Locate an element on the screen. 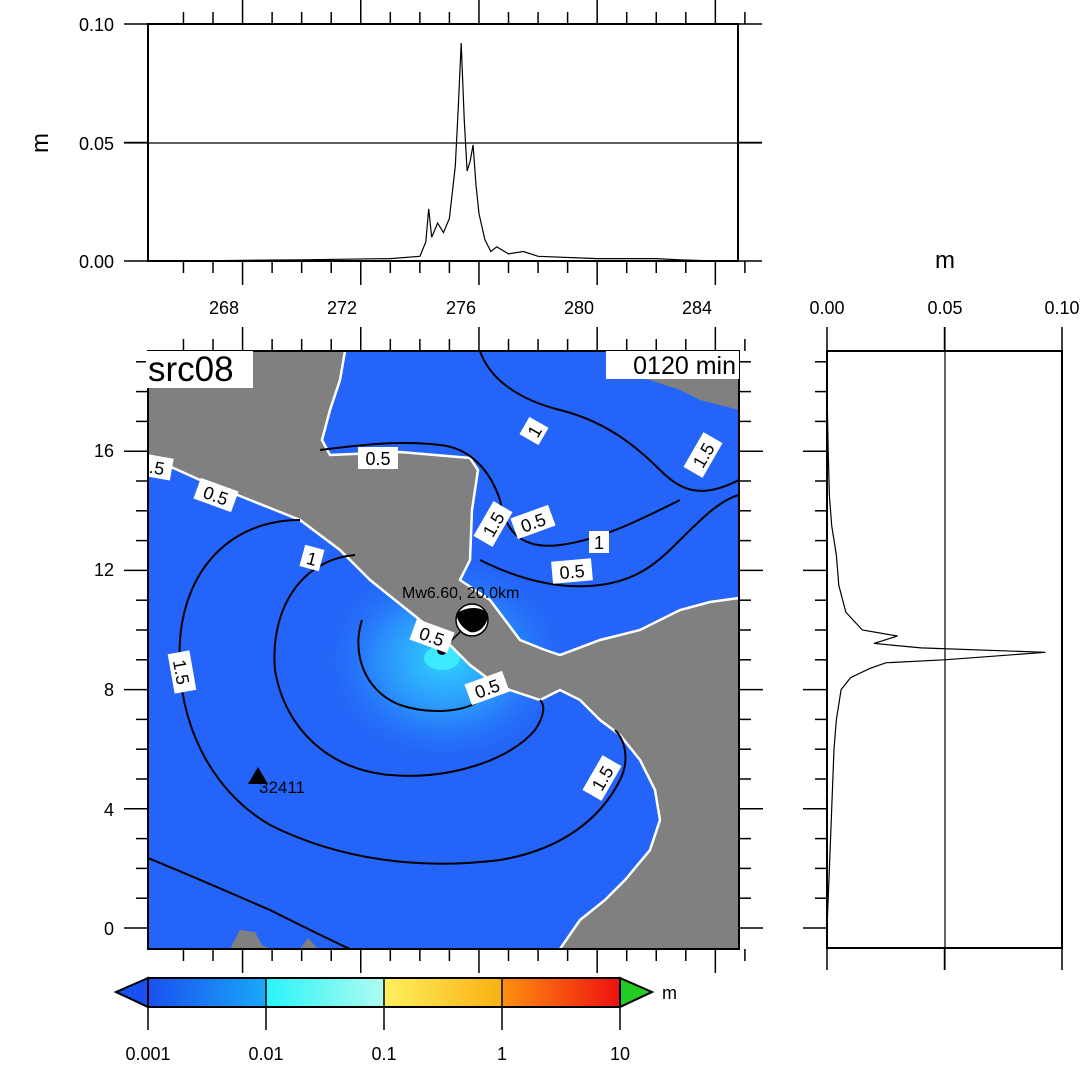 The height and width of the screenshot is (1072, 1088). lat-tick-label-2: 8 is located at coordinates (109, 690).